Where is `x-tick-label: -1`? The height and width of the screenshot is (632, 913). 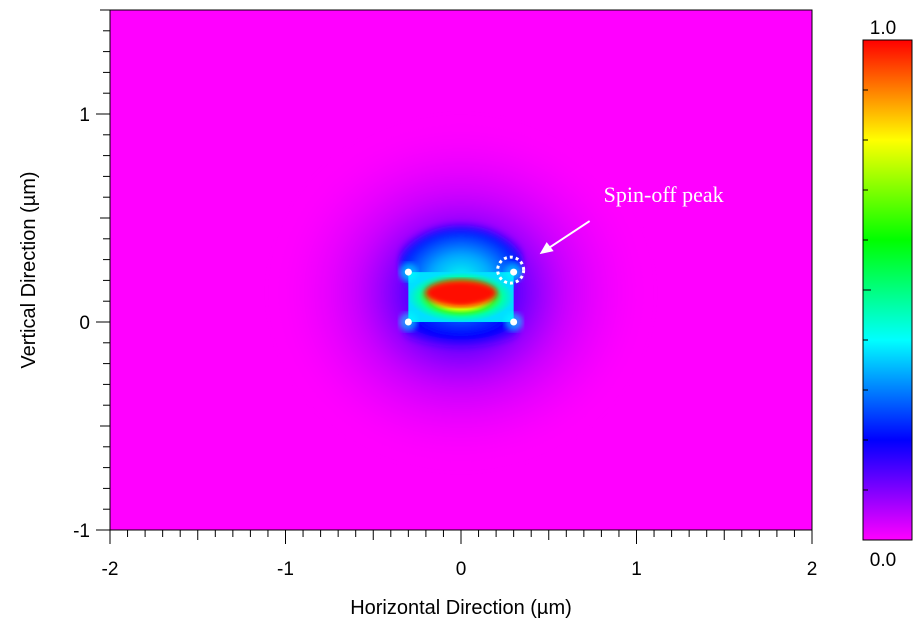 x-tick-label: -1 is located at coordinates (285, 569).